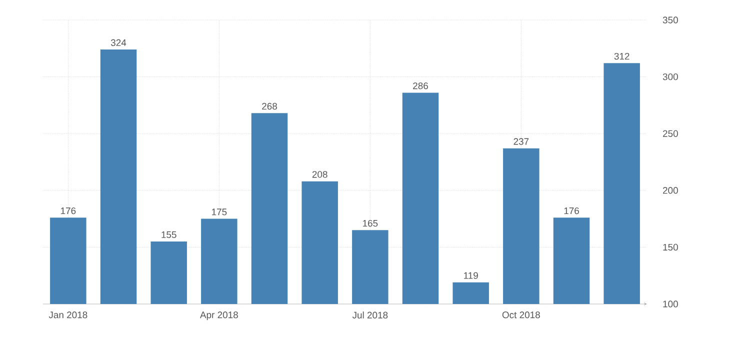  Describe the element at coordinates (670, 304) in the screenshot. I see `y-tick-label: 100` at that location.